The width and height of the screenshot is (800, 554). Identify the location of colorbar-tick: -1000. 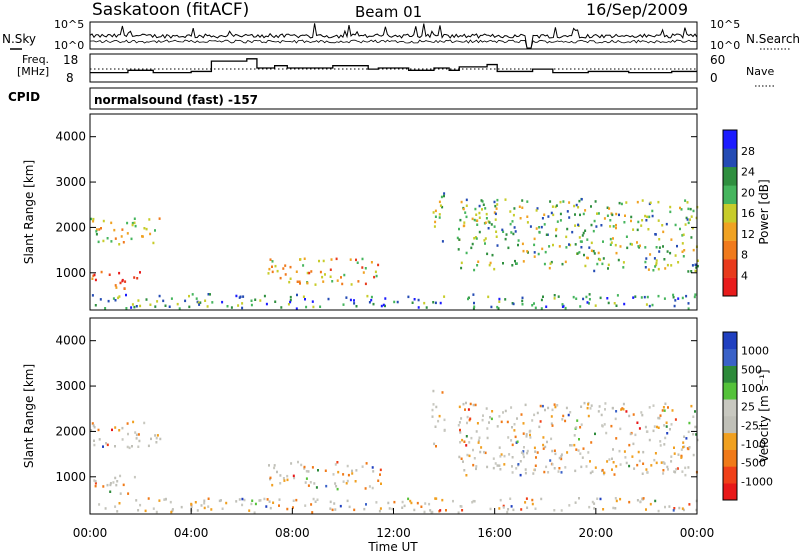
(757, 481).